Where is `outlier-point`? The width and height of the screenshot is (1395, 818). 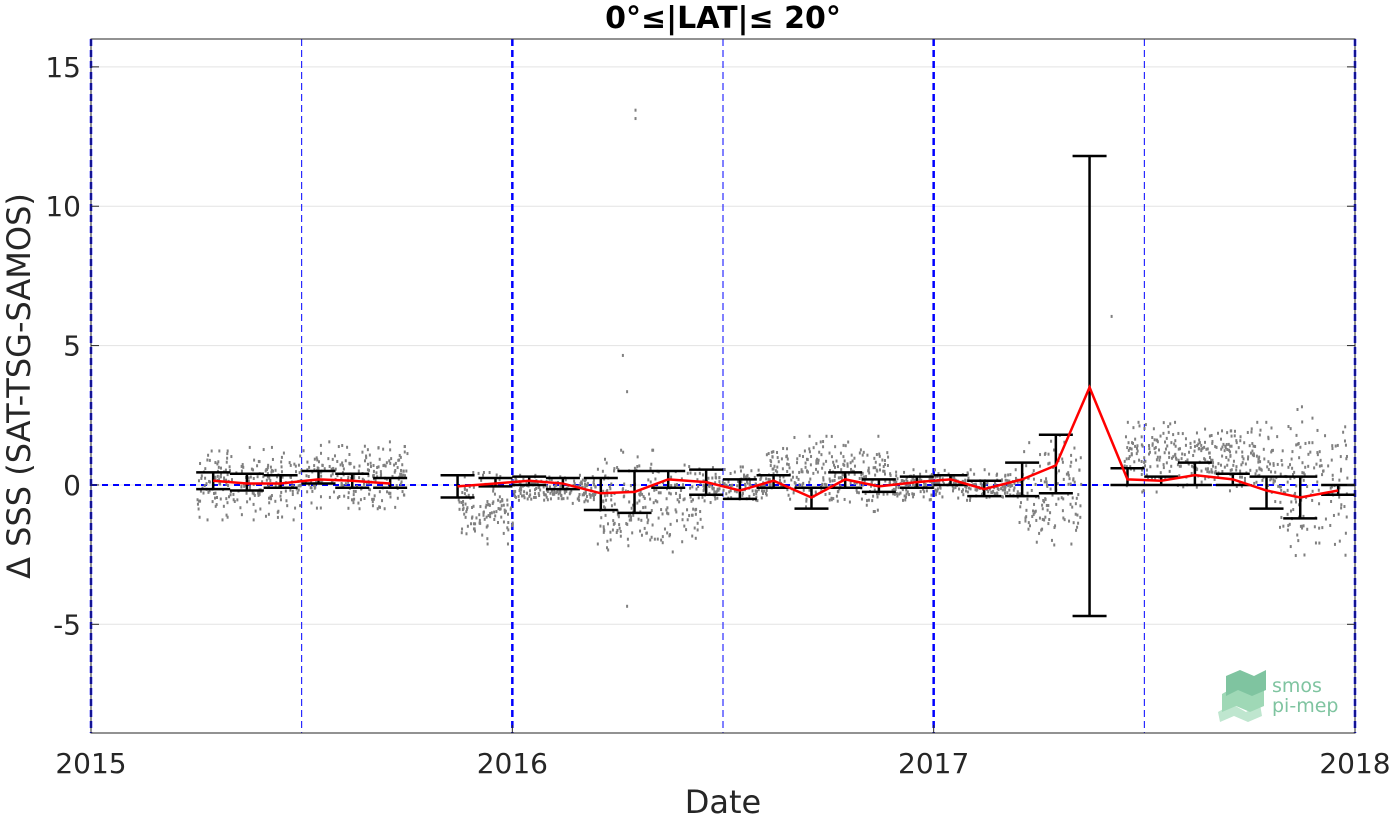
outlier-point is located at coordinates (635, 110).